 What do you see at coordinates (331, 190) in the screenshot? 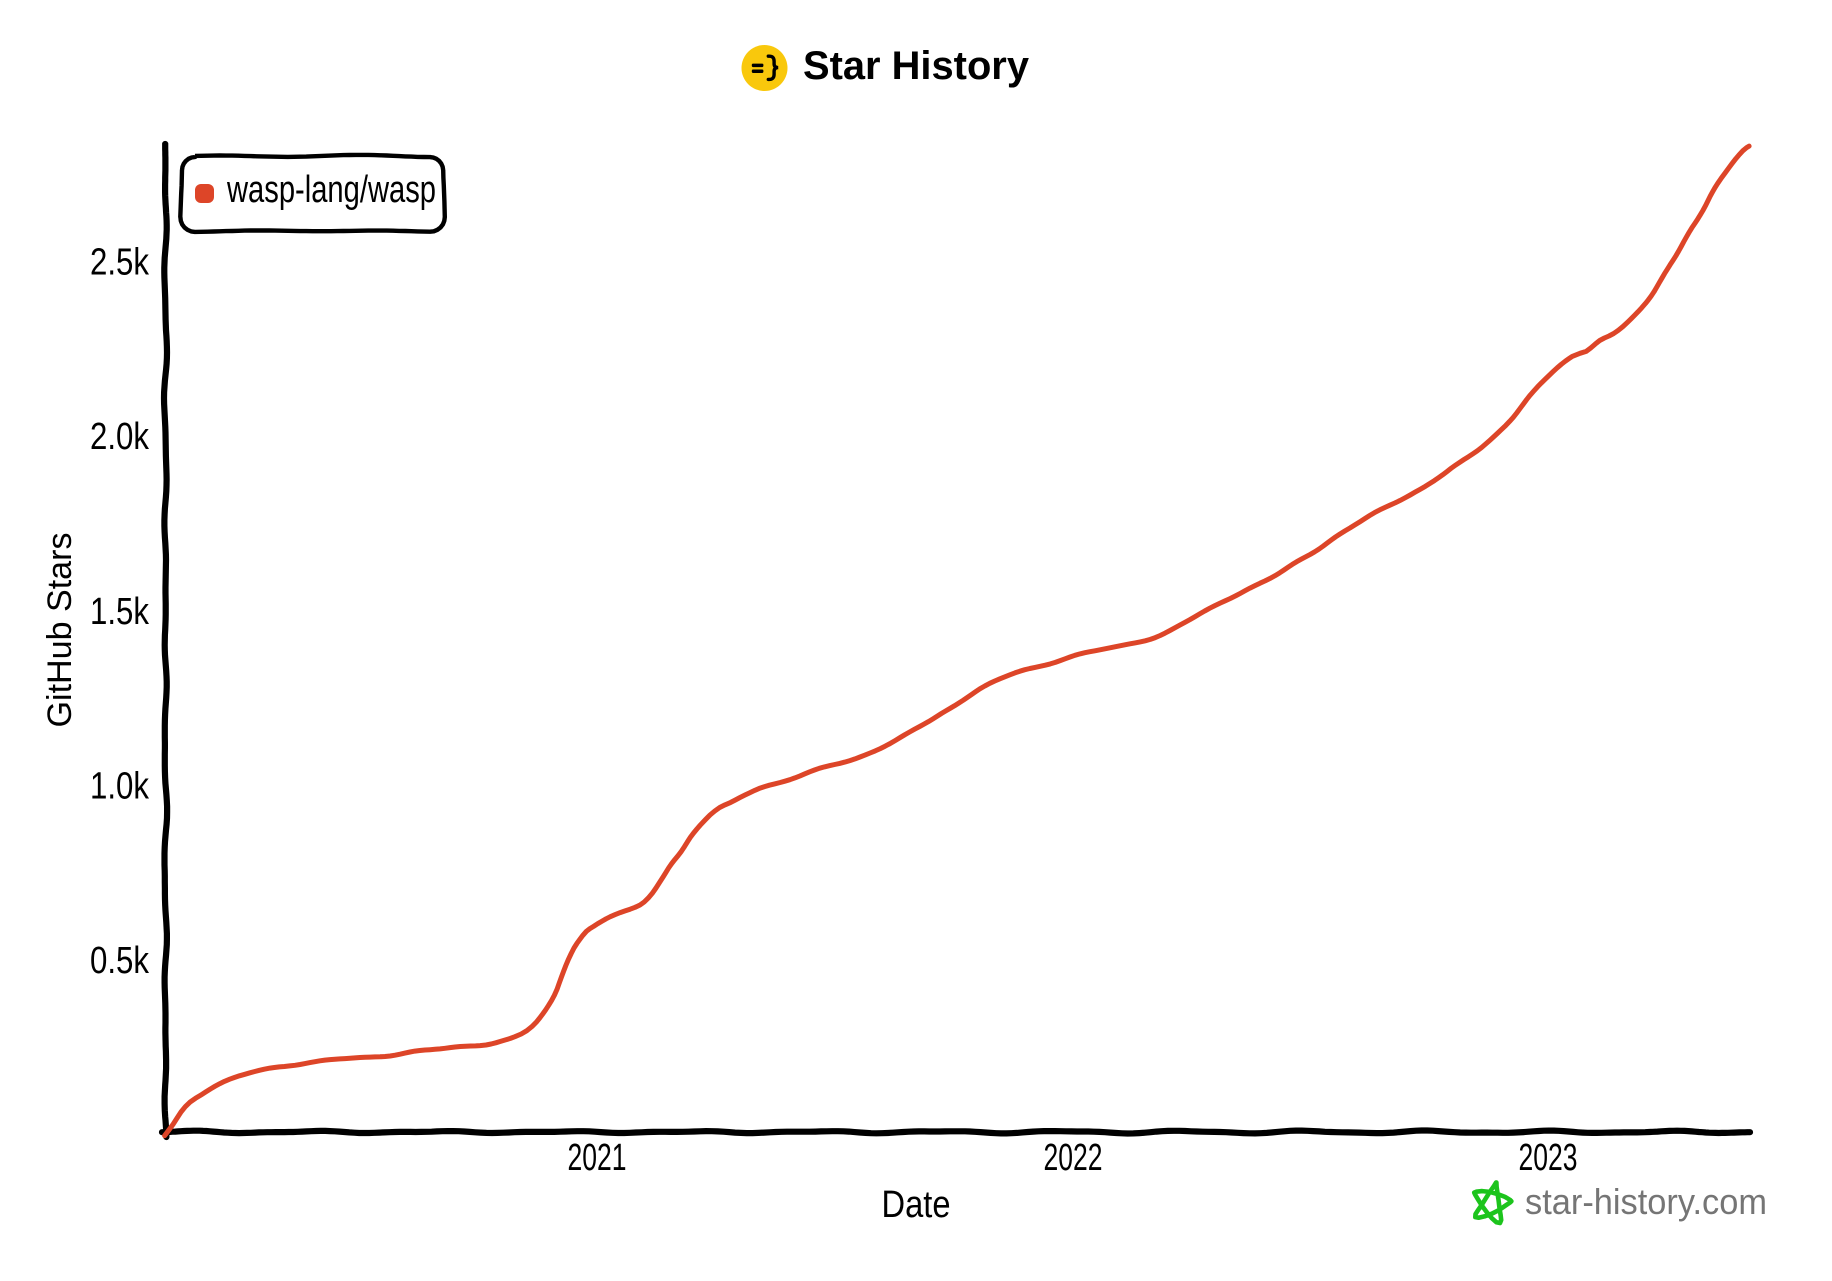
I see `svg-text: wasp-lang/wasp` at bounding box center [331, 190].